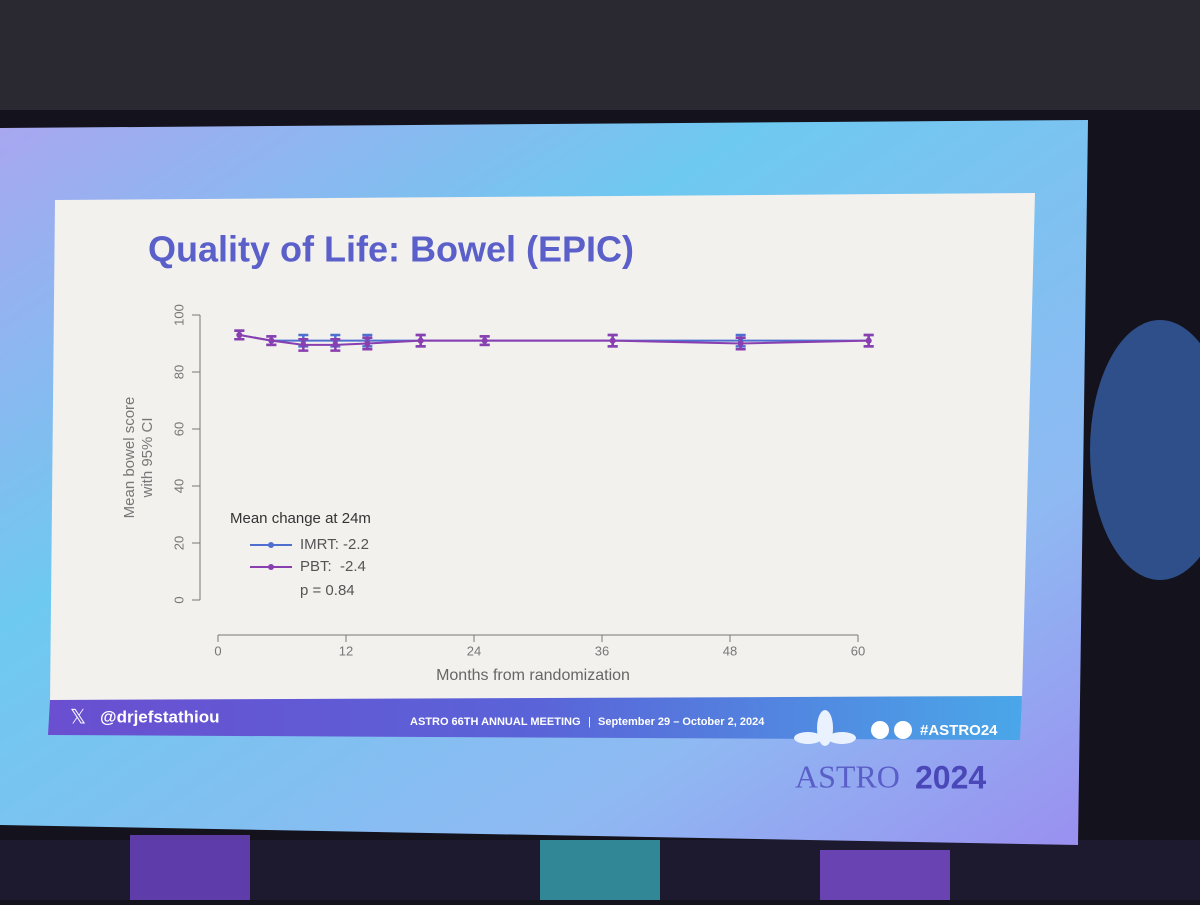  Describe the element at coordinates (129, 458) in the screenshot. I see `y-axis-label: Mean bowel score` at that location.